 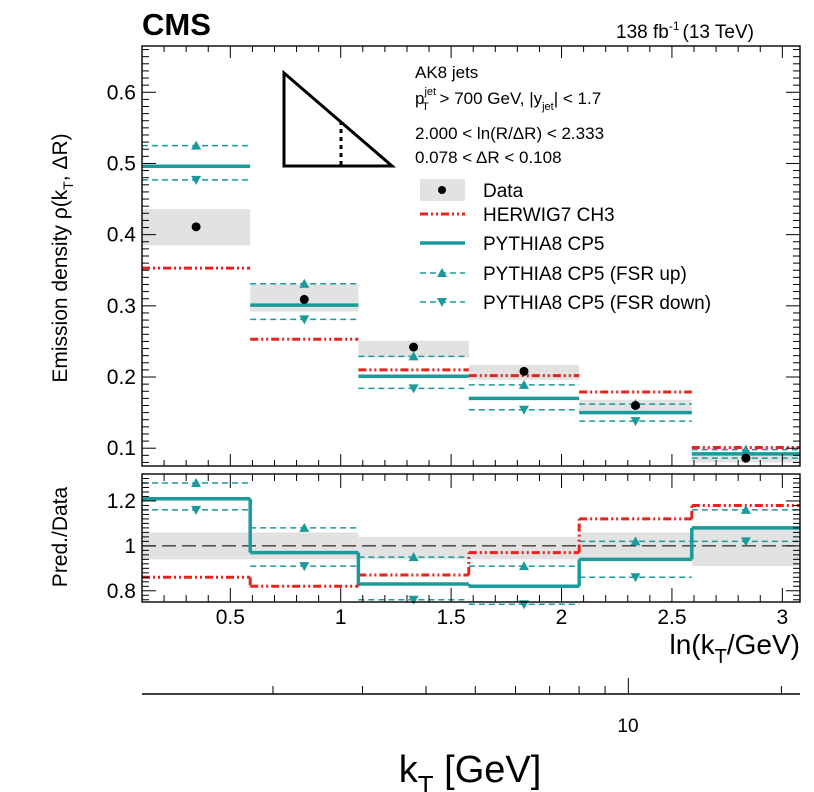 What do you see at coordinates (470, 770) in the screenshot?
I see `kt-axis-label: kT [GeV]` at bounding box center [470, 770].